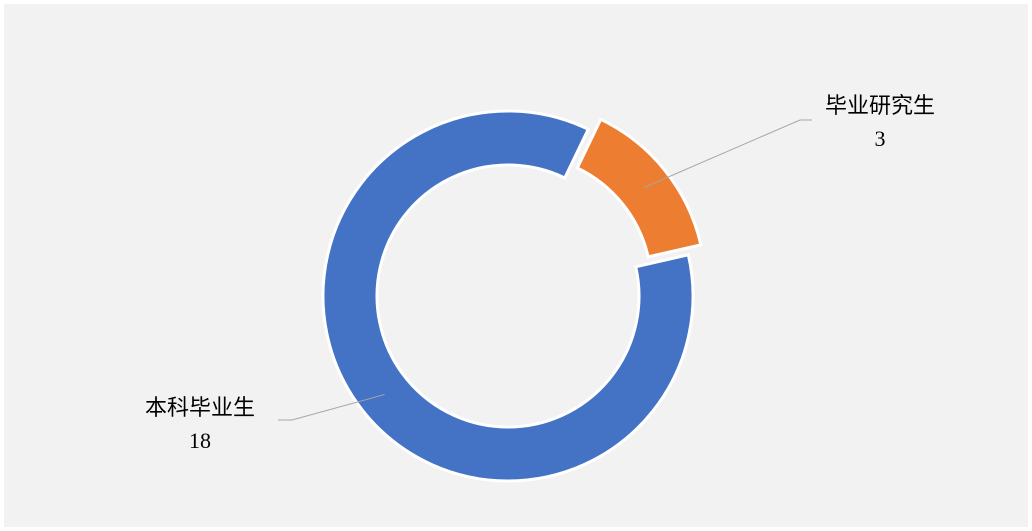  Describe the element at coordinates (880, 105) in the screenshot. I see `data-label-category: 毕业研究生` at that location.